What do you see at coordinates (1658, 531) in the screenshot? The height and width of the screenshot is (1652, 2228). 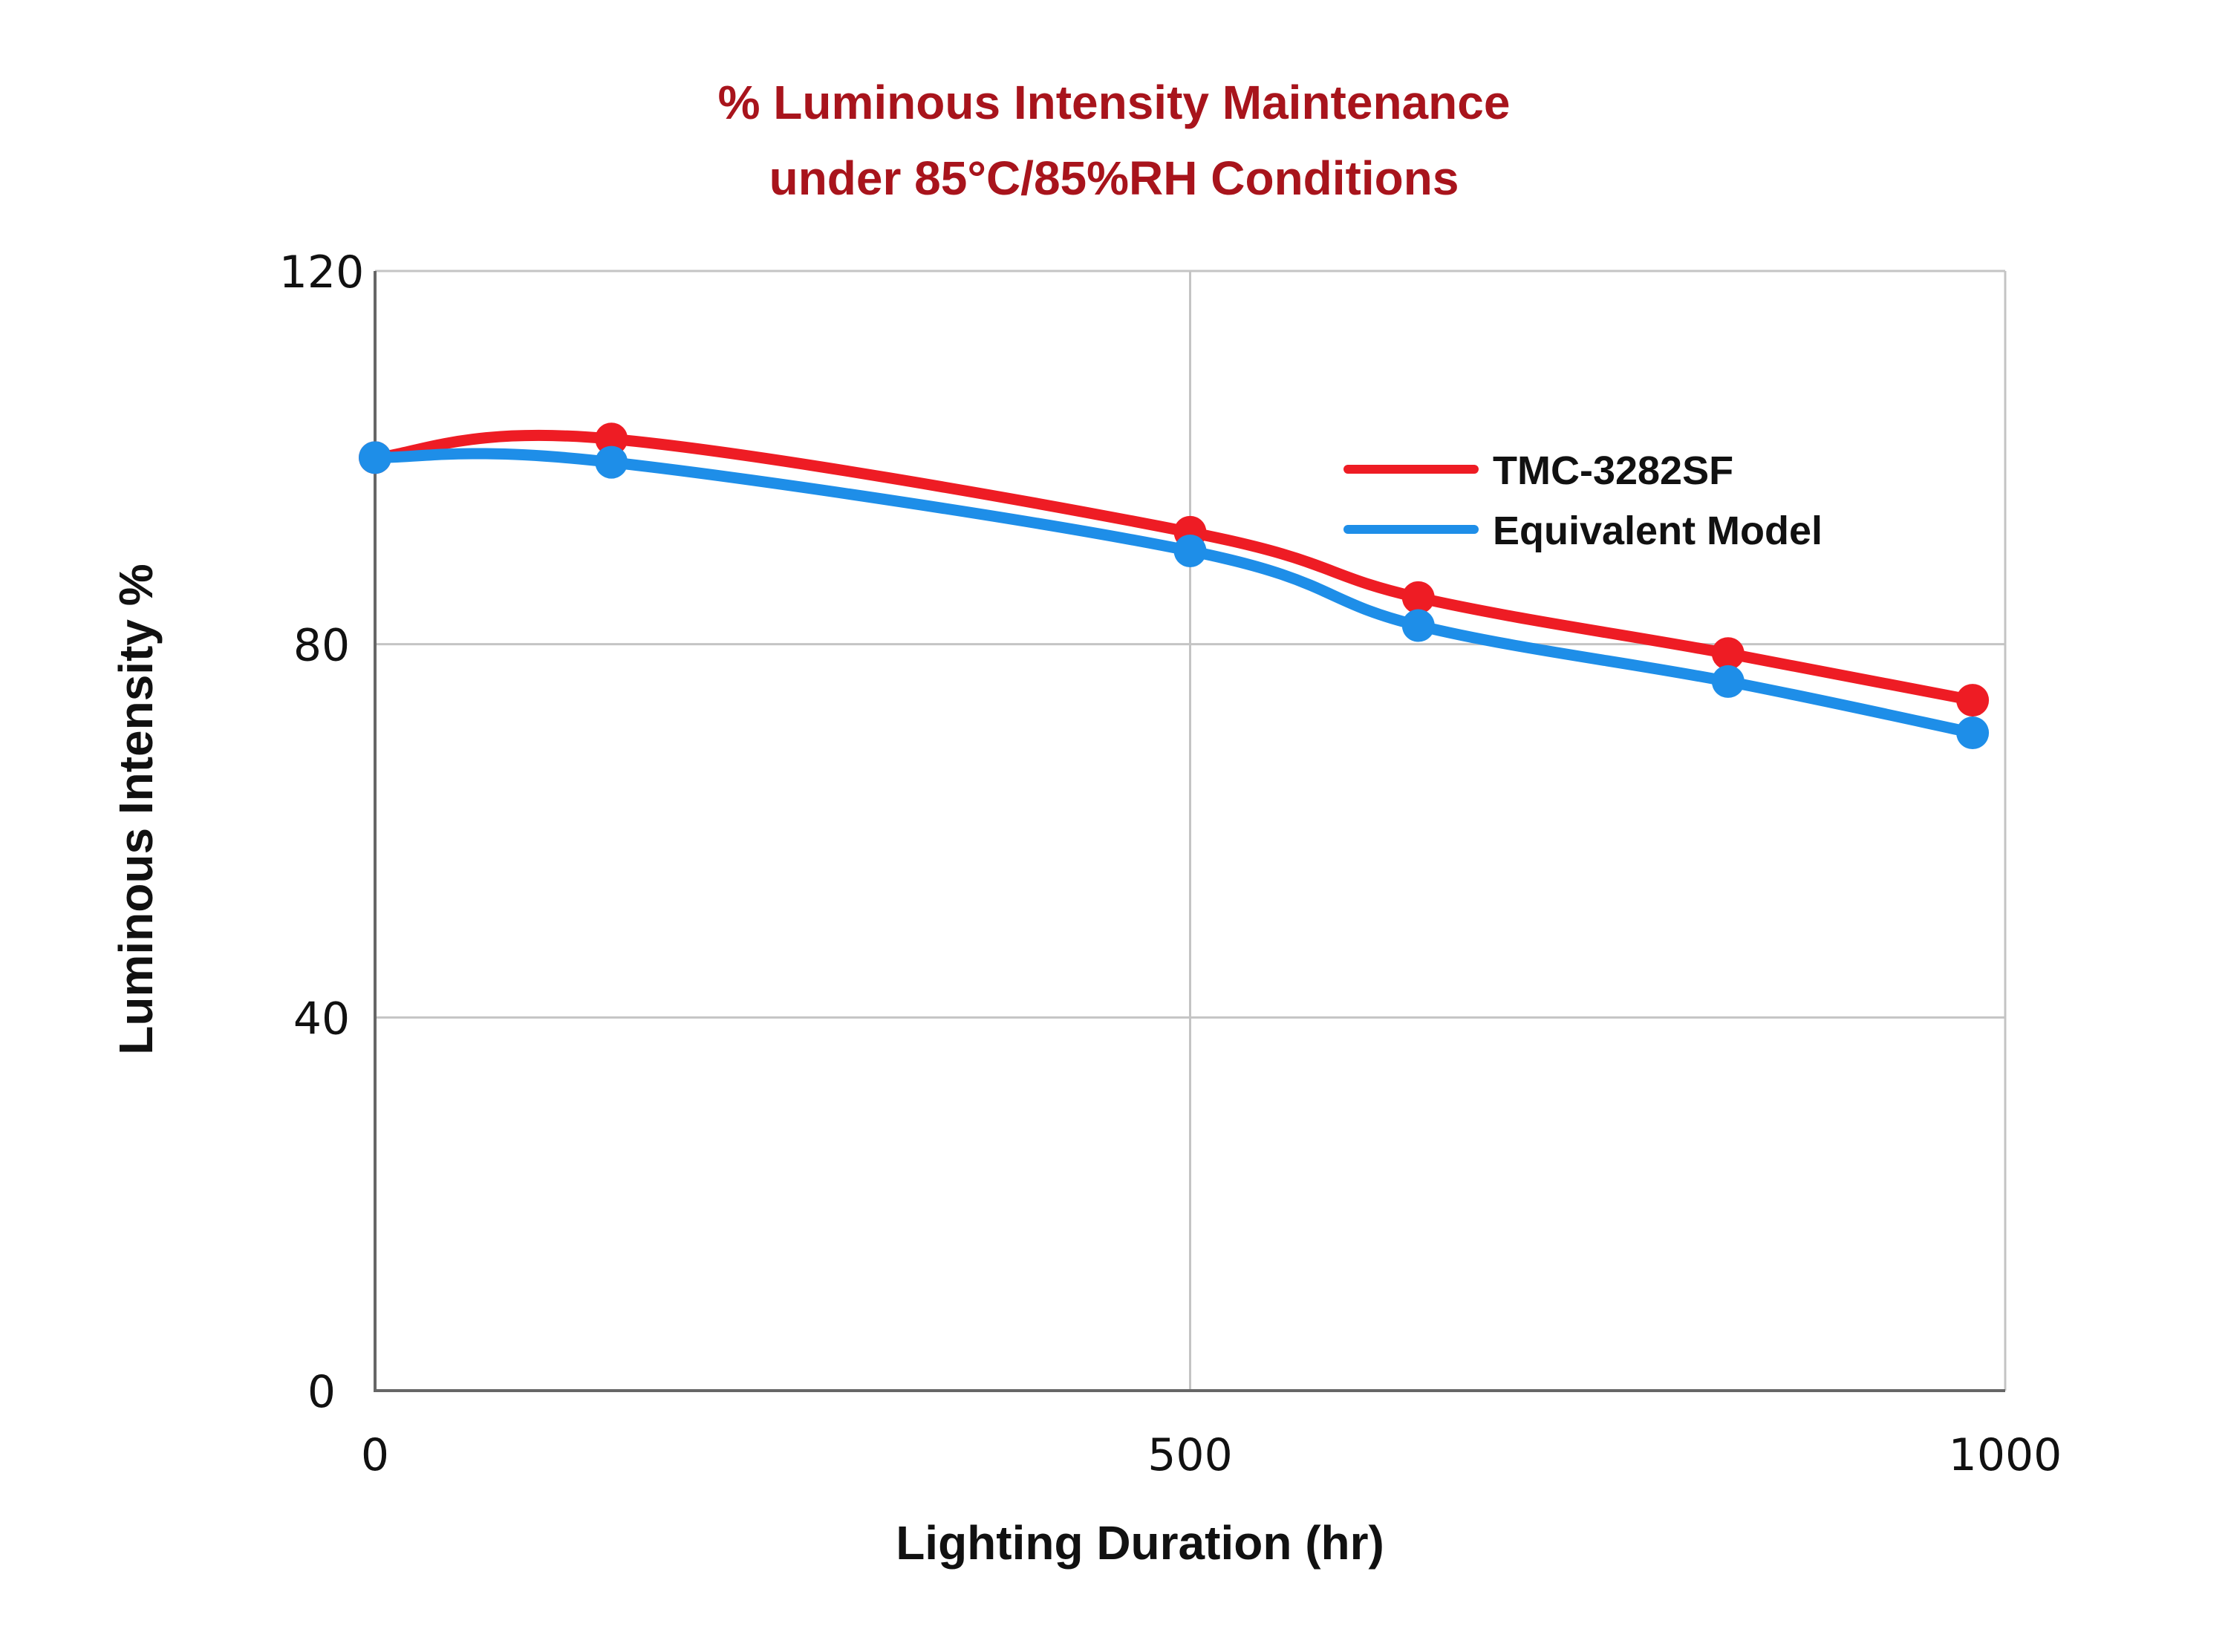 I see `legend-label-equivalent-model: Equivalent Model` at bounding box center [1658, 531].